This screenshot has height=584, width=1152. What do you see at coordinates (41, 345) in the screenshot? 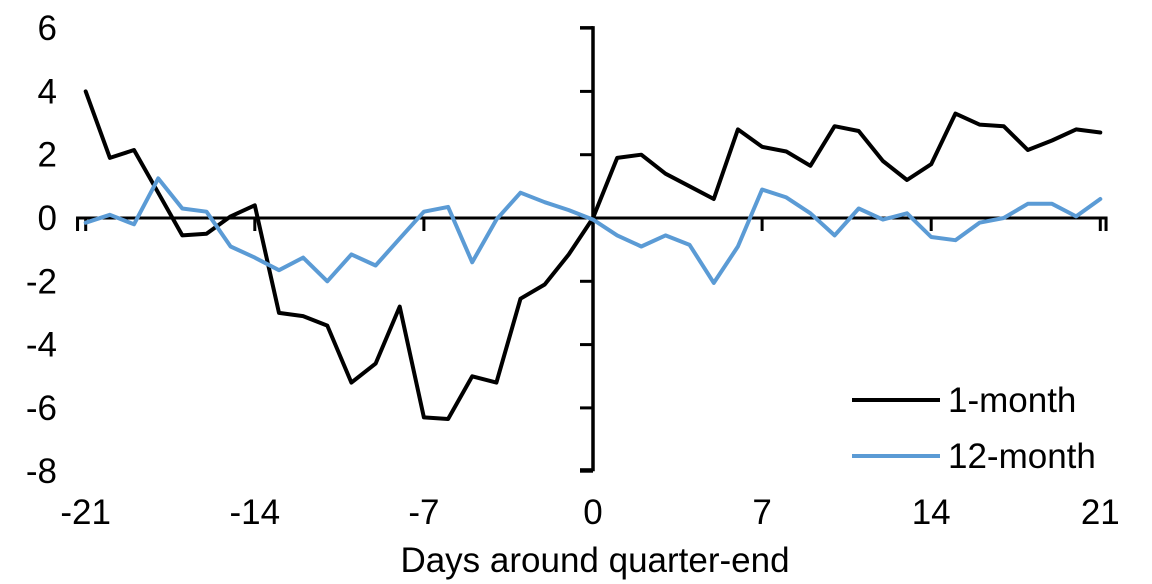
I see `y-tick-label: -4` at bounding box center [41, 345].